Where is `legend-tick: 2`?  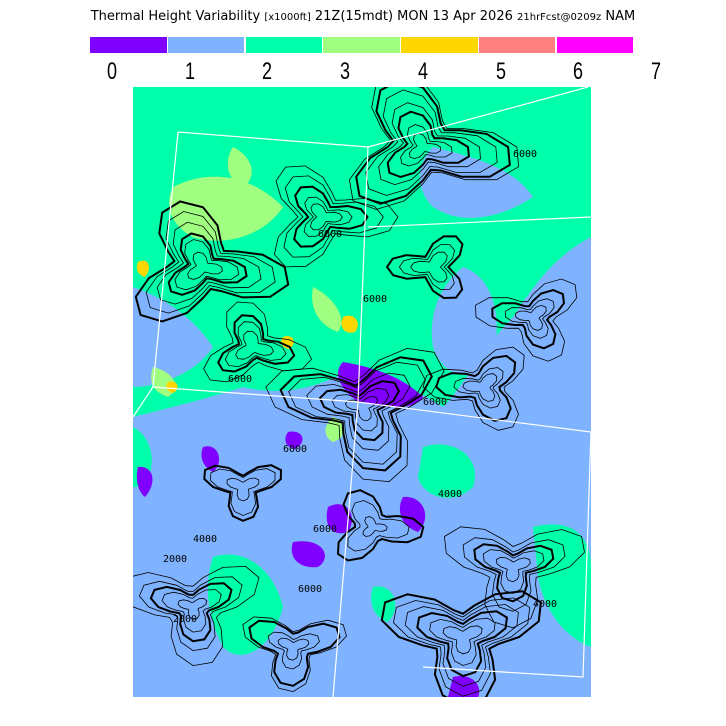
legend-tick: 2 is located at coordinates (267, 71).